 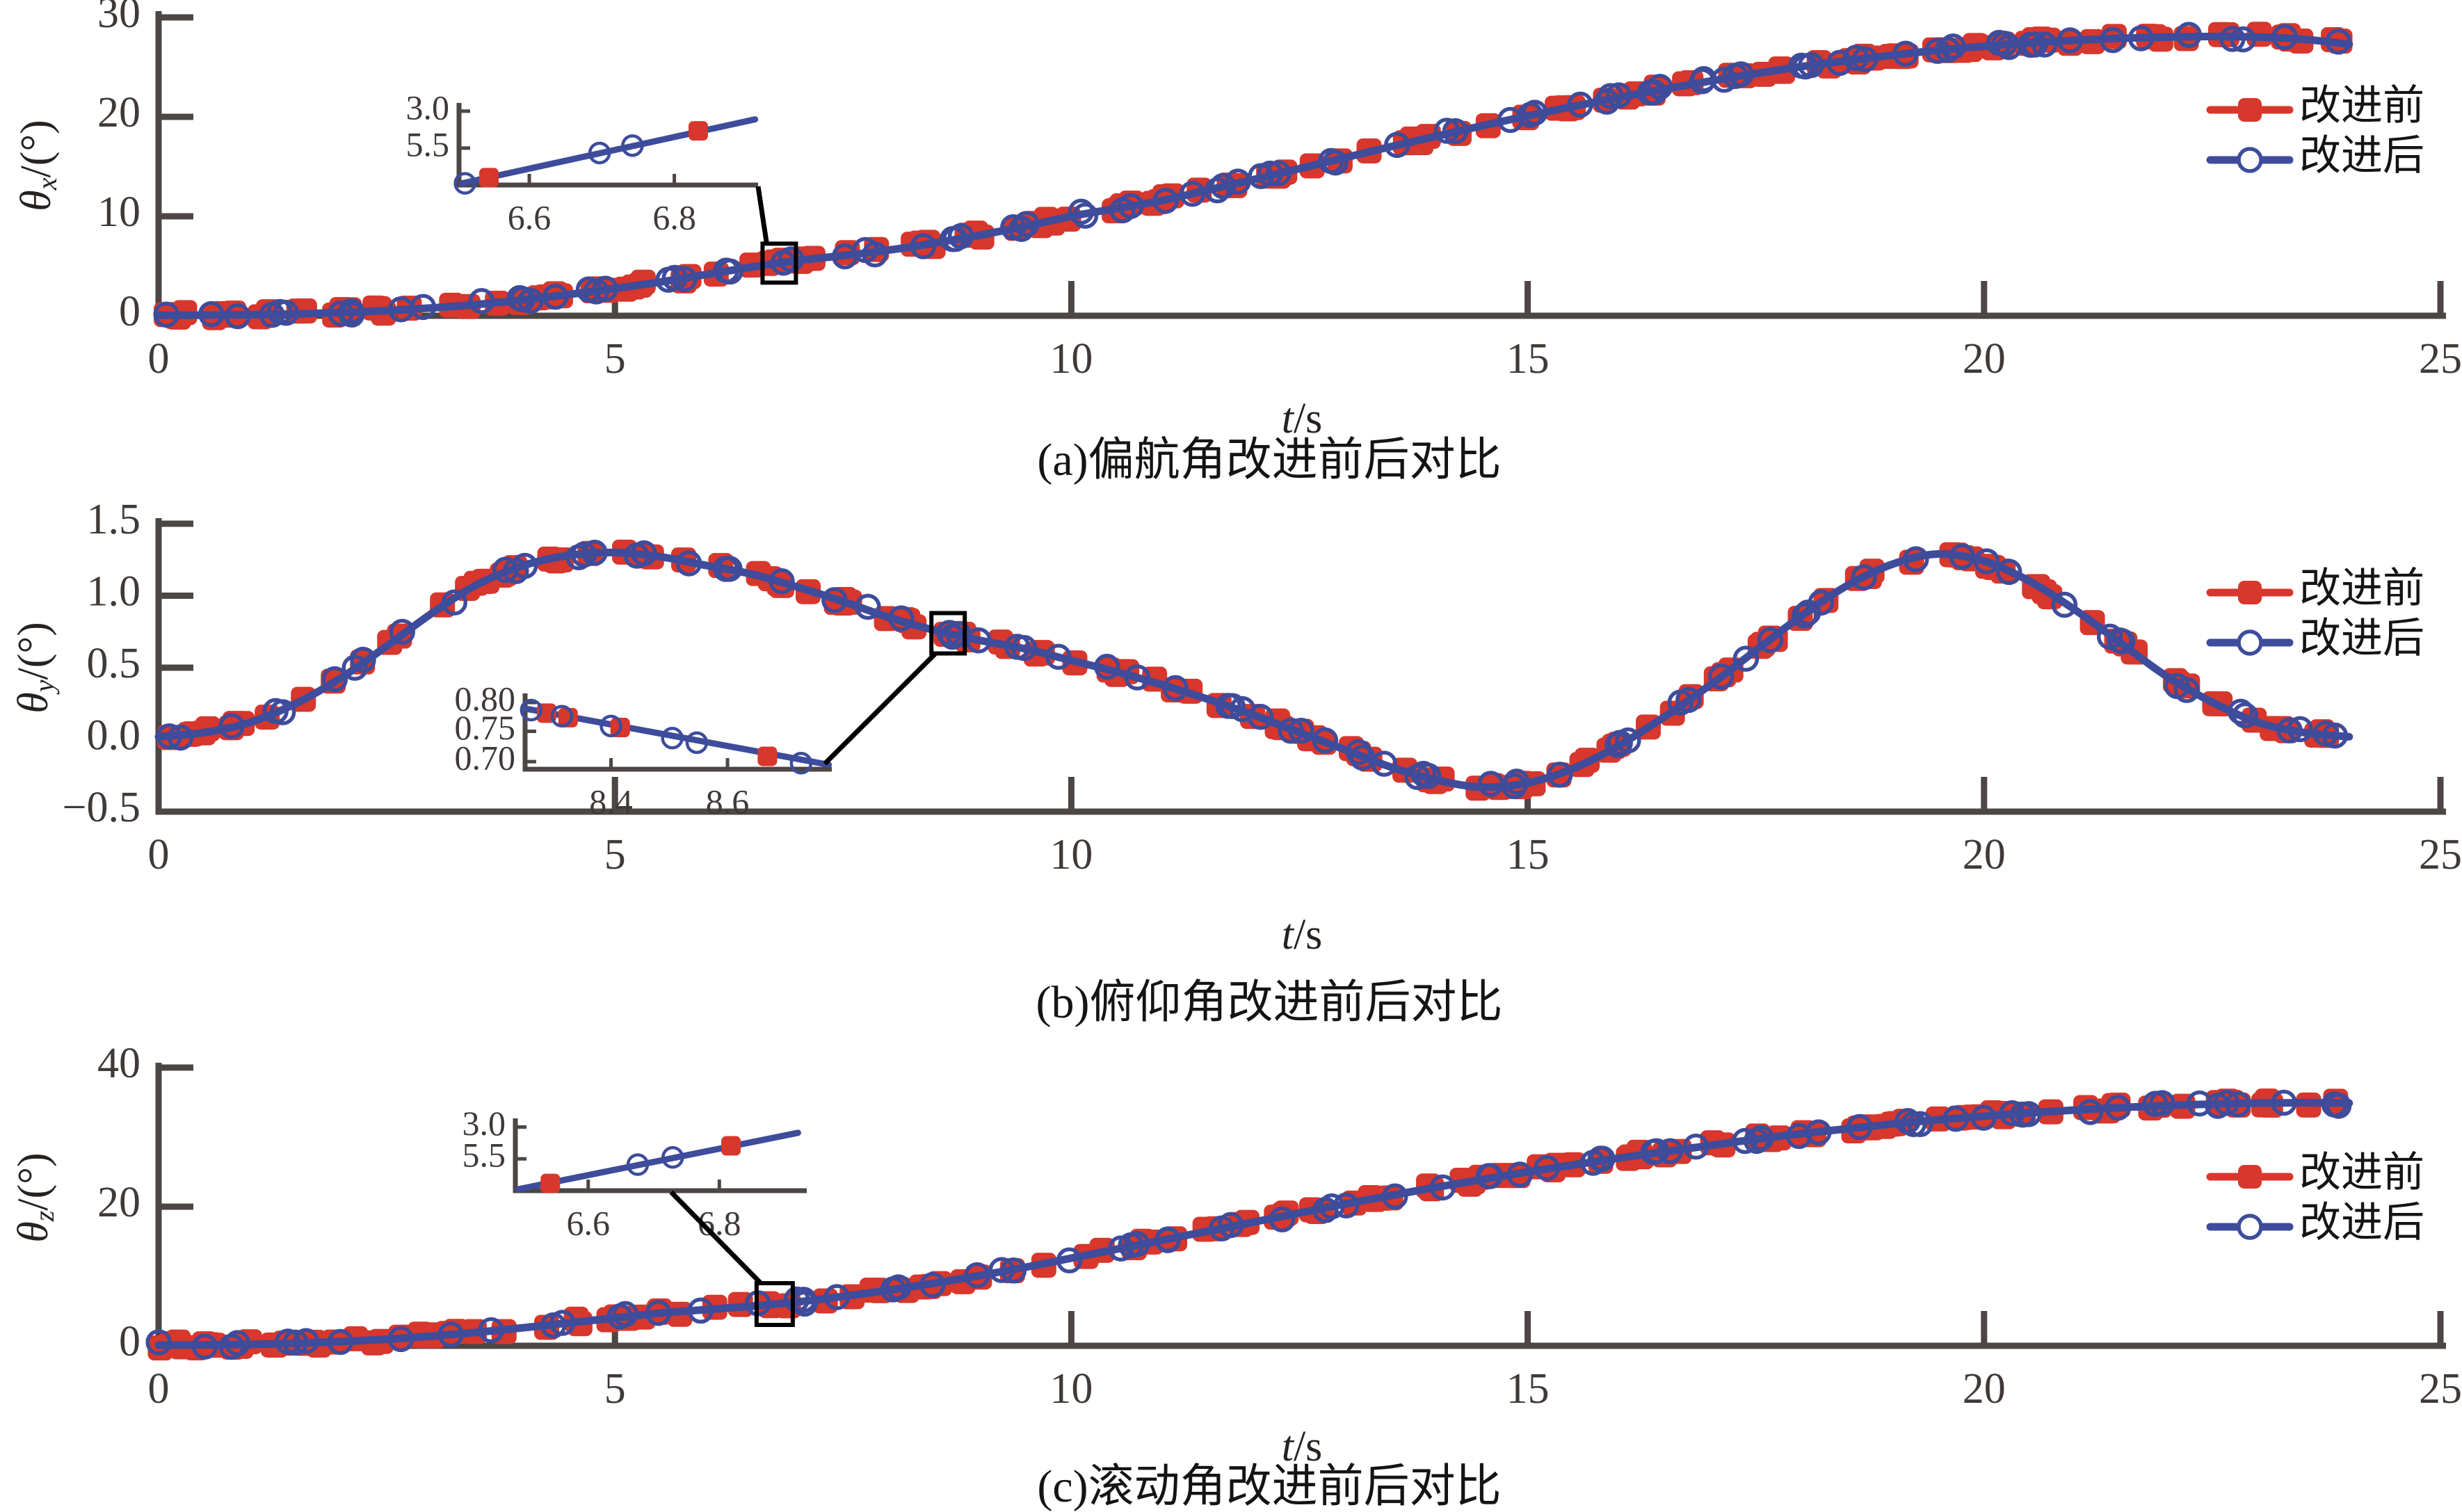 What do you see at coordinates (582, 162) in the screenshot?
I see `inset-a: 3.05.5 6.6 6.8` at bounding box center [582, 162].